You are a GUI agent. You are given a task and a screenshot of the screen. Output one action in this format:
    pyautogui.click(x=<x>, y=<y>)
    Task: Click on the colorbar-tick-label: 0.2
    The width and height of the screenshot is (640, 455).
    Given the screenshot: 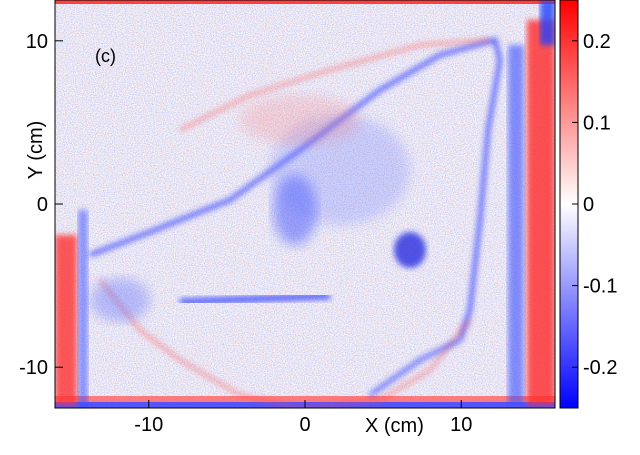 What is the action you would take?
    pyautogui.click(x=597, y=42)
    